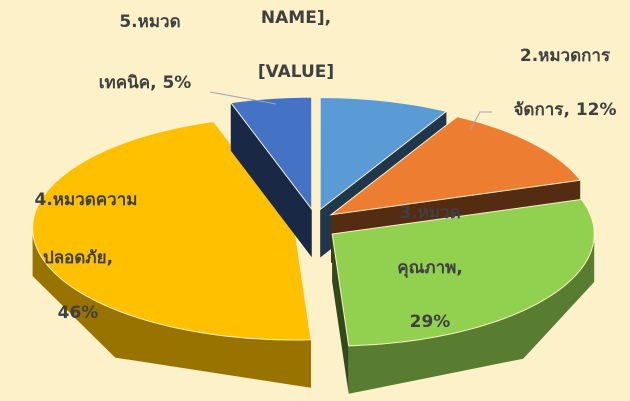 Image resolution: width=630 pixels, height=401 pixels. I want to click on data-label: จัดการ, 12%, so click(564, 110).